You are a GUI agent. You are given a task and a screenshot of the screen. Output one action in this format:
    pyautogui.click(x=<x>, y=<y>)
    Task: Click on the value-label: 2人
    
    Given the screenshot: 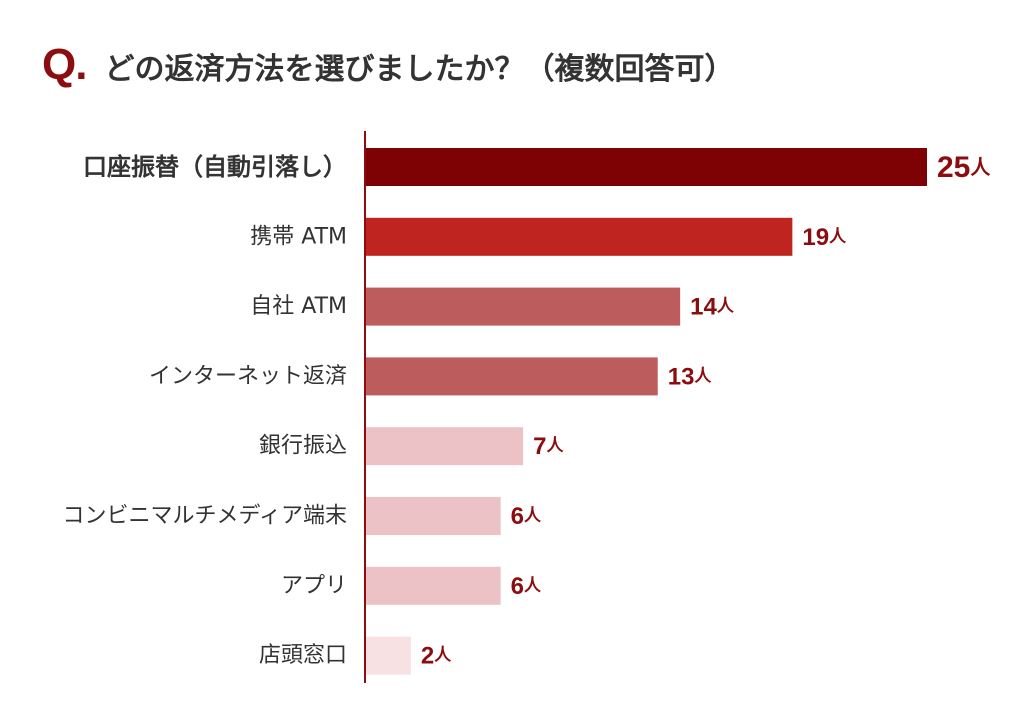 What is the action you would take?
    pyautogui.click(x=436, y=655)
    